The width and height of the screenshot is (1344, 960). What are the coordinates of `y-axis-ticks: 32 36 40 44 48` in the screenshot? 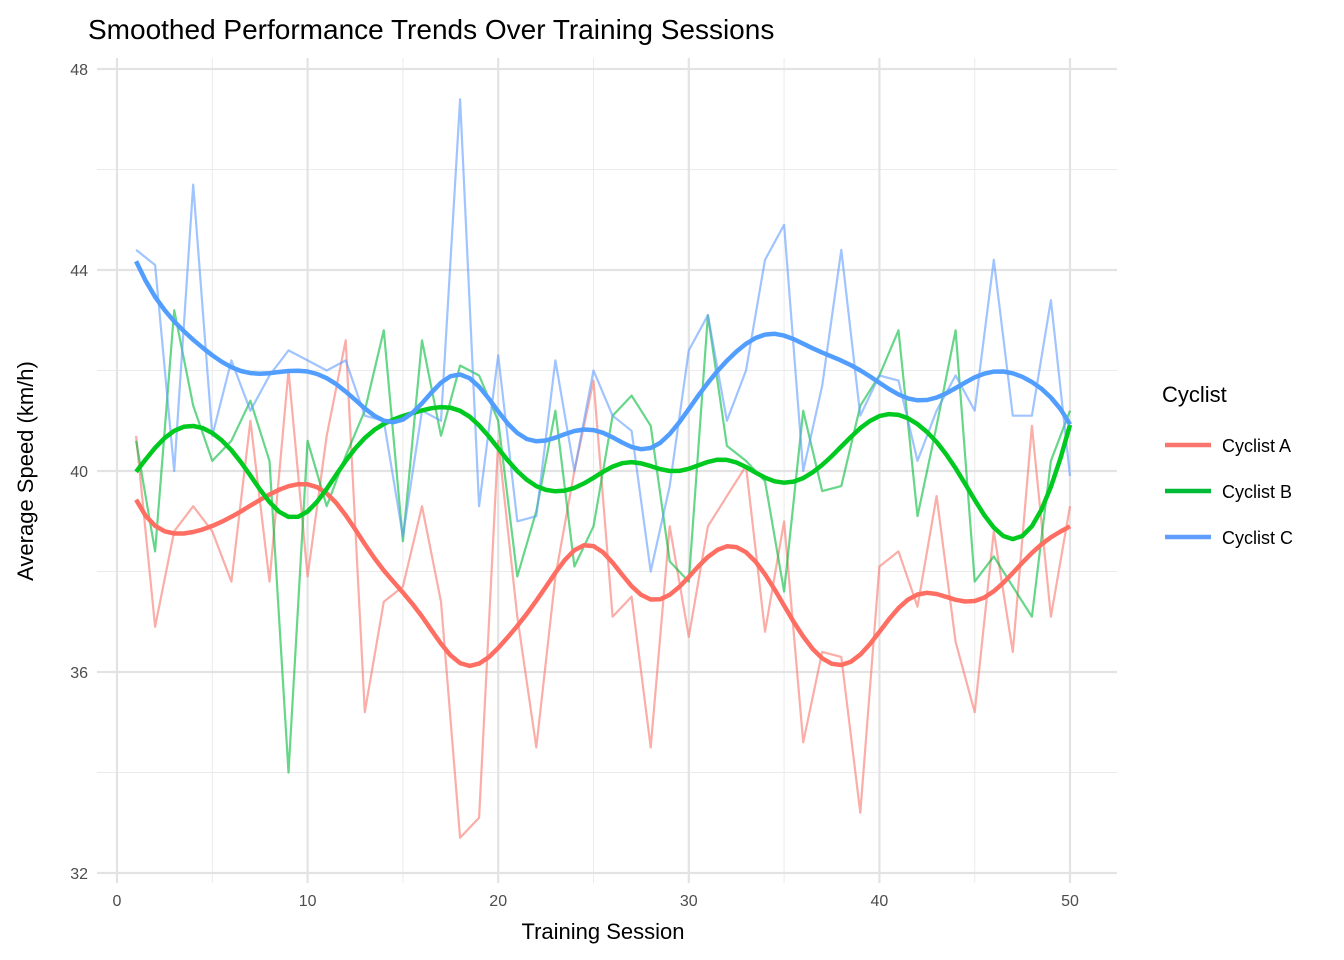 It's located at (79, 472).